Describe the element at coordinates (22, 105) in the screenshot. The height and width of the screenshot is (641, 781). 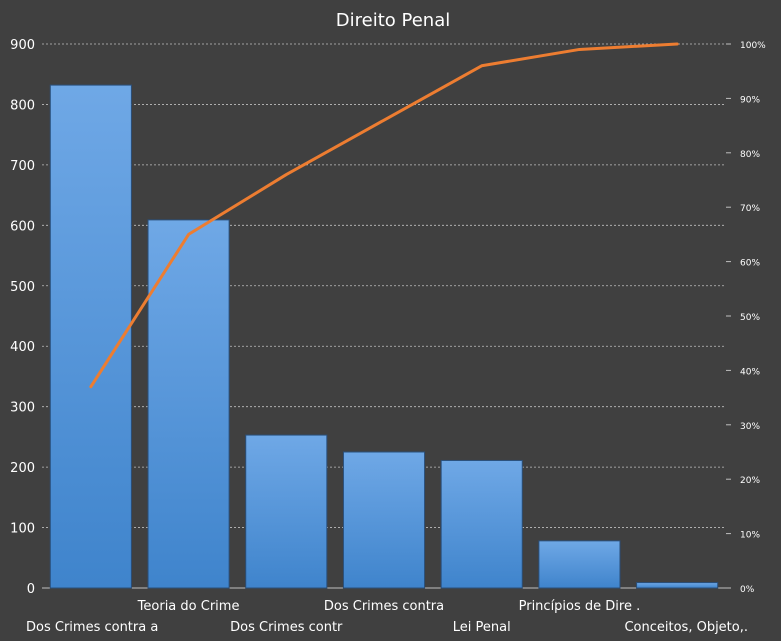
I see `y-tick-label: 800` at that location.